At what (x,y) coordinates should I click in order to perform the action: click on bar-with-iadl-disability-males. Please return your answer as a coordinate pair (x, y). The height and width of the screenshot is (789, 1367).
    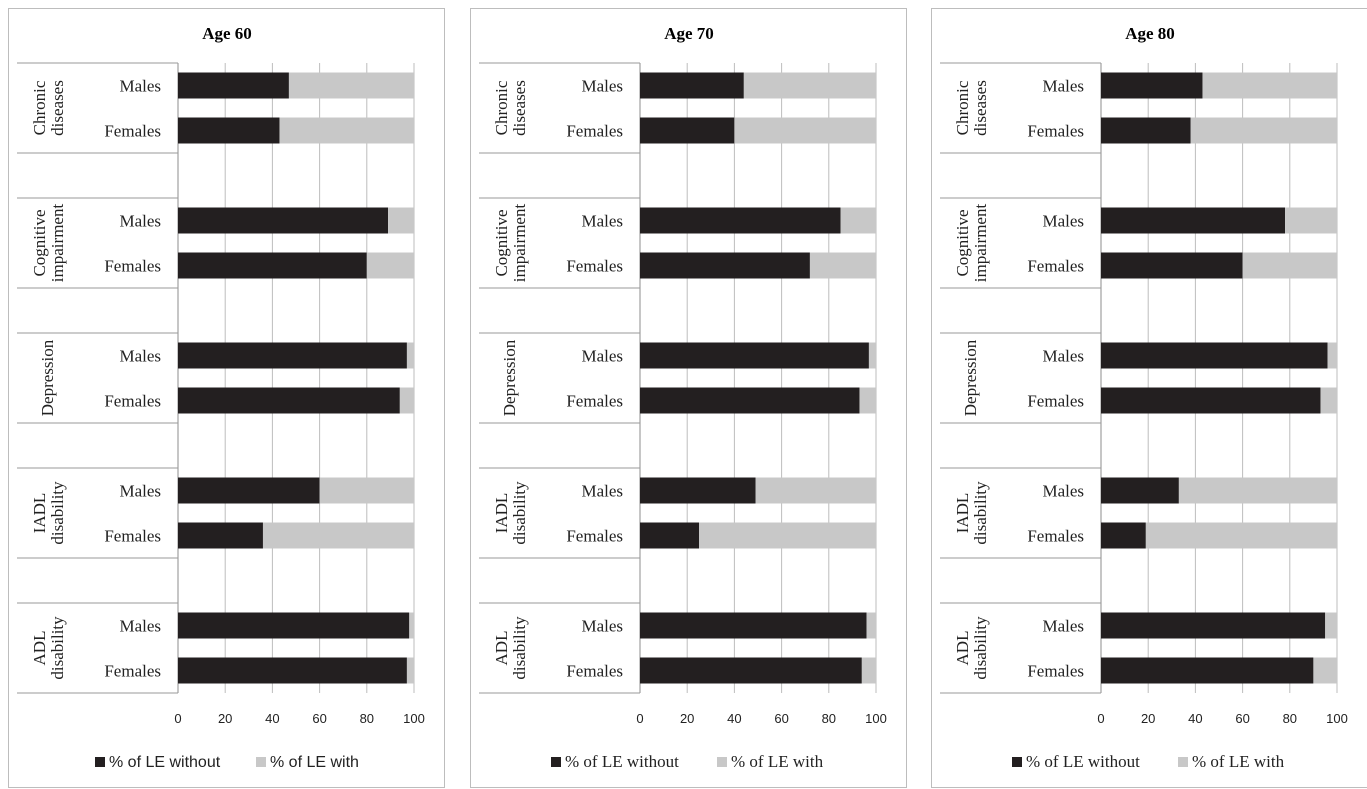
    Looking at the image, I should click on (815, 490).